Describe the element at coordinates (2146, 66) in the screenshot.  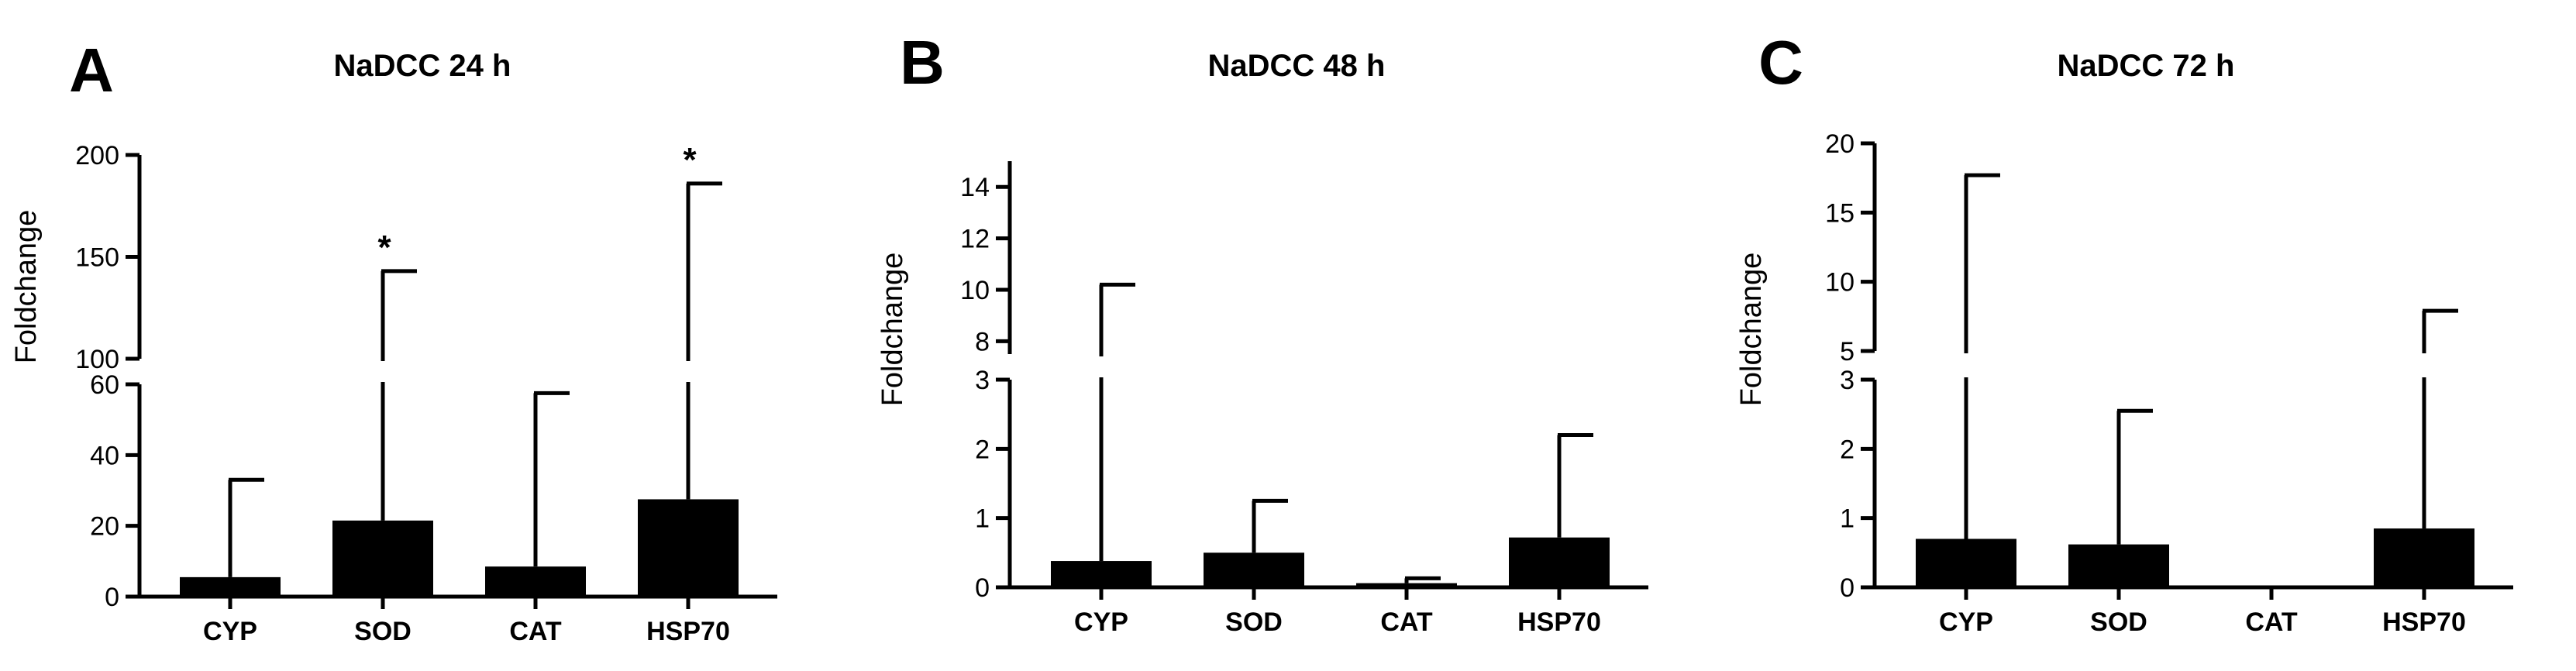
I see `chart-title: NaDCC 72 h` at that location.